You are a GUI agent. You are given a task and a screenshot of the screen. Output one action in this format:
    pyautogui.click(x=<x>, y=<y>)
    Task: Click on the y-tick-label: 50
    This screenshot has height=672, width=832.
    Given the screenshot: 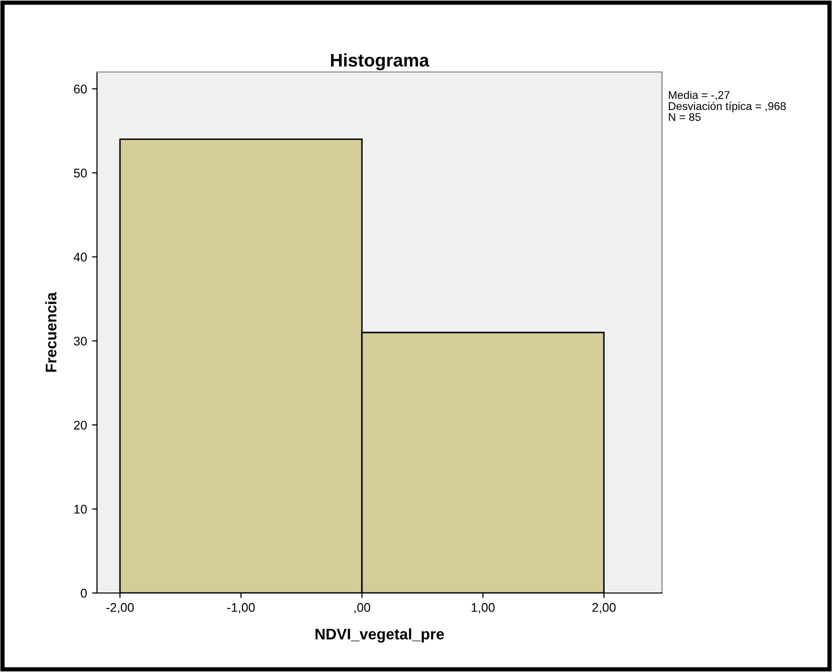 What is the action you would take?
    pyautogui.click(x=80, y=173)
    